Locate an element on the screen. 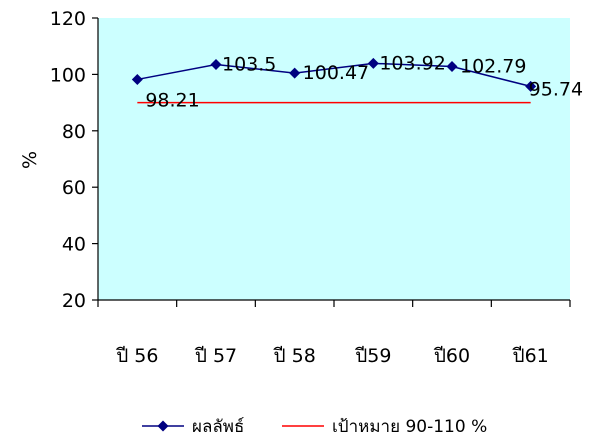 The height and width of the screenshot is (439, 614). y-tick-label: 20 is located at coordinates (74, 301).